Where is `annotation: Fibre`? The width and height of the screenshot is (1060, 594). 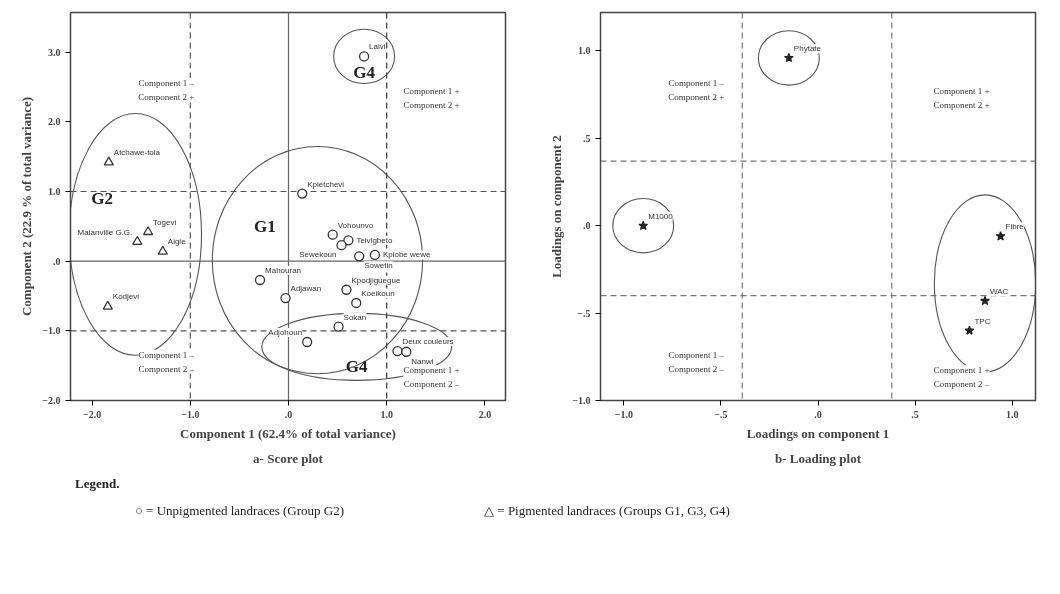
annotation: Fibre is located at coordinates (1015, 227).